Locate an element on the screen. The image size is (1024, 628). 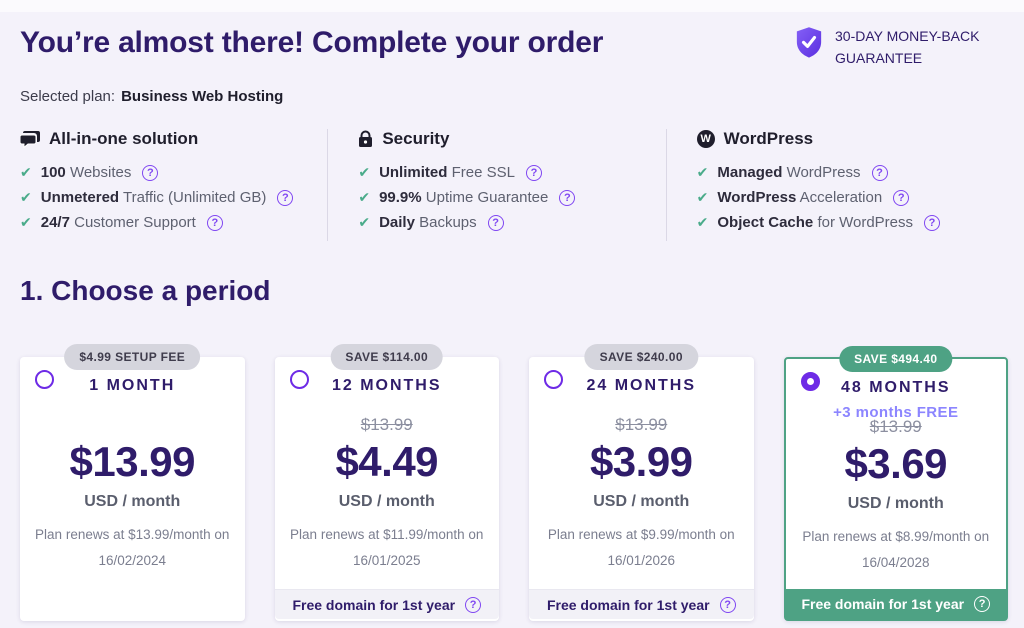
price: $3.99 is located at coordinates (641, 462).